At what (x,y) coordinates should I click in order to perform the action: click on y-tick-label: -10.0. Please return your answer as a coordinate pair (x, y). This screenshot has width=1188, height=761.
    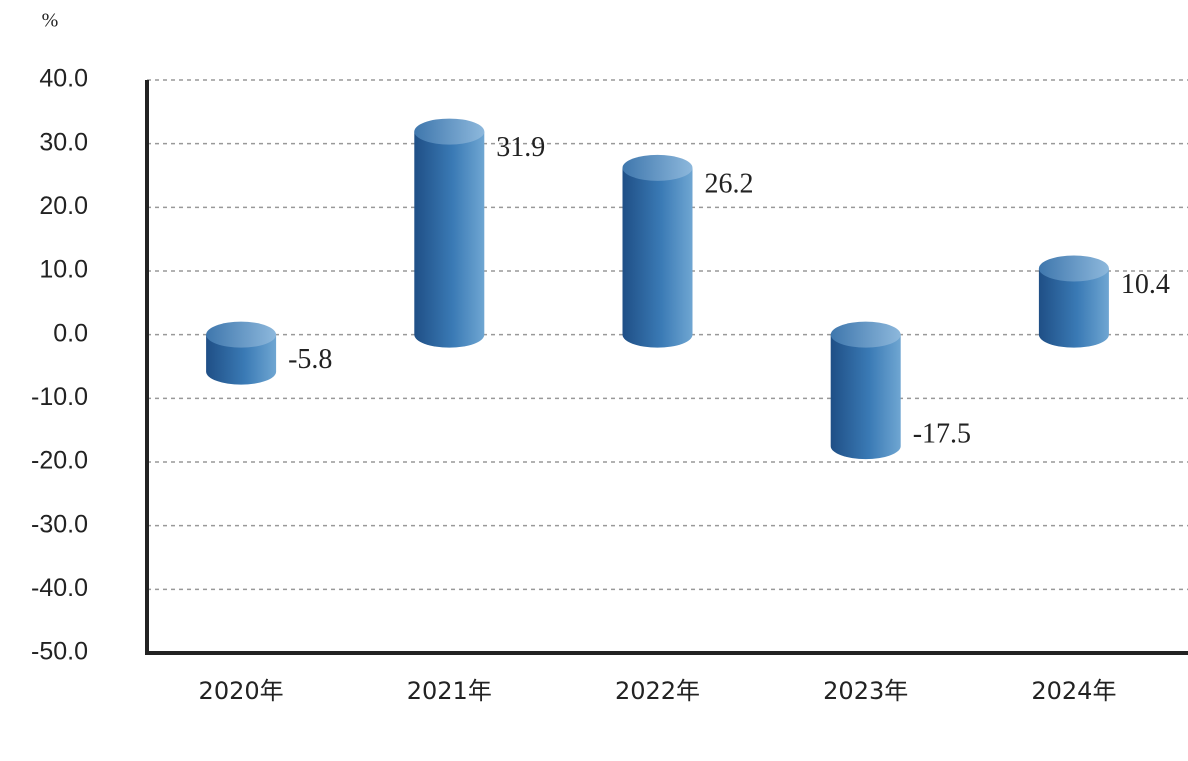
    Looking at the image, I should click on (59, 397).